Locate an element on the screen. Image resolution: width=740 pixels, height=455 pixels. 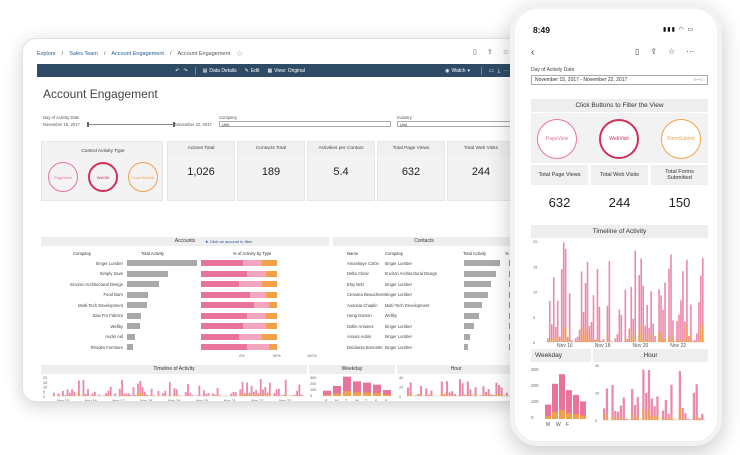
edit-button: ✎ Edit is located at coordinates (252, 70).